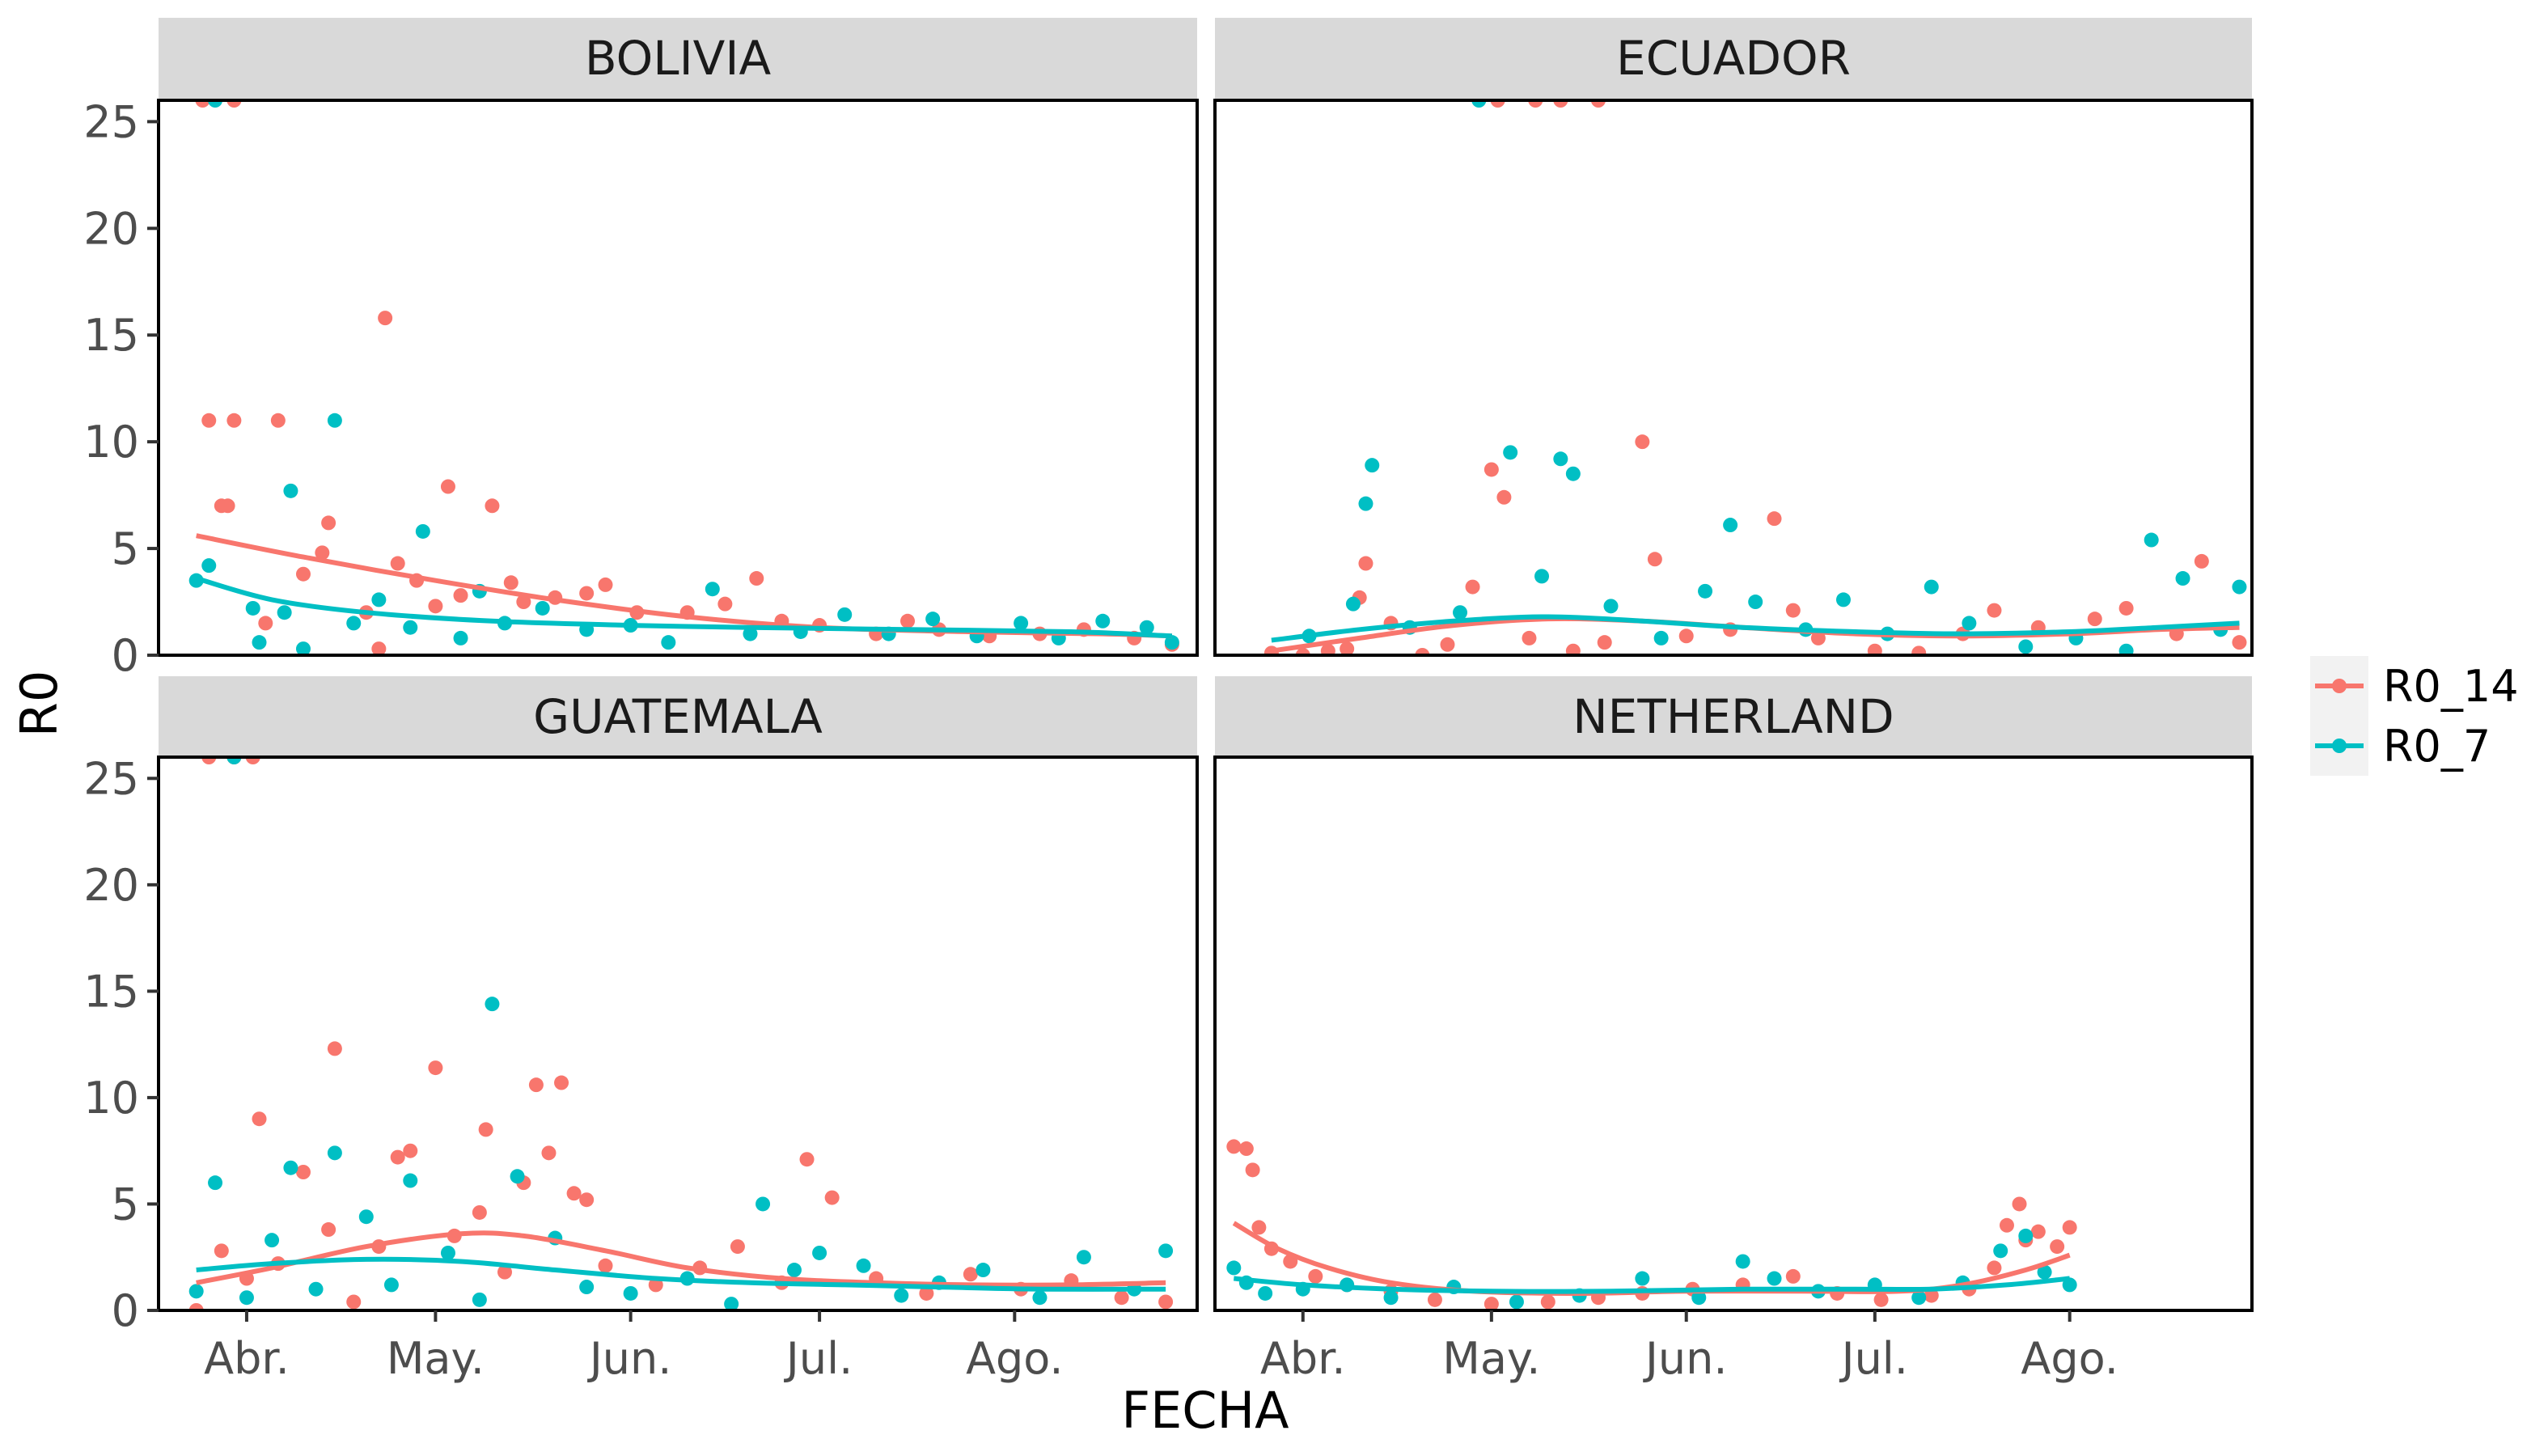  Describe the element at coordinates (1874, 1358) in the screenshot. I see `x-tick-label: Jul.` at that location.